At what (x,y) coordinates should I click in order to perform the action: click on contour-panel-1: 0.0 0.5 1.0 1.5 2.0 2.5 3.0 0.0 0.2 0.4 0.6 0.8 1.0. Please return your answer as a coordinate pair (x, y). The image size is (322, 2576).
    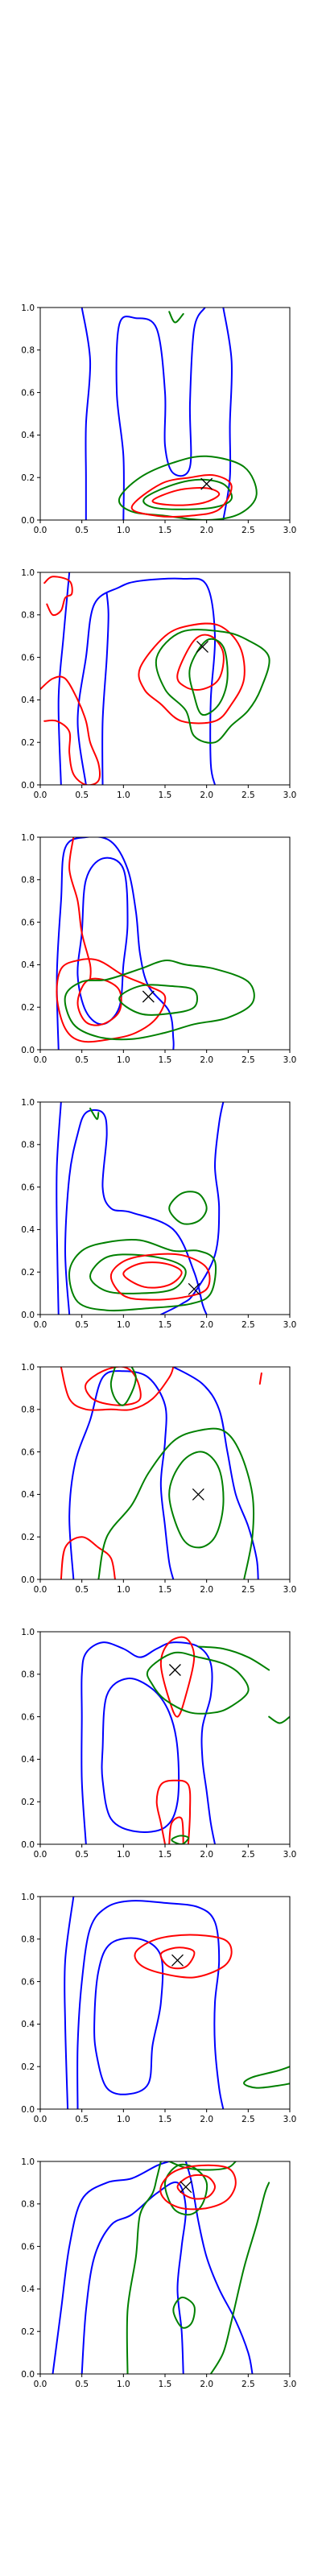
    Looking at the image, I should click on (158, 419).